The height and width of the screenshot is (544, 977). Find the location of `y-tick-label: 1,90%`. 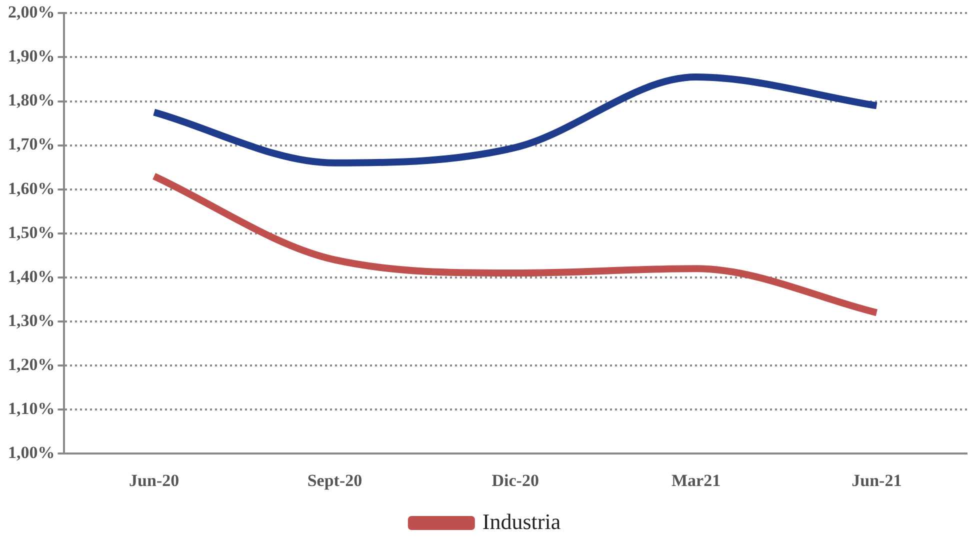

y-tick-label: 1,90% is located at coordinates (31, 56).